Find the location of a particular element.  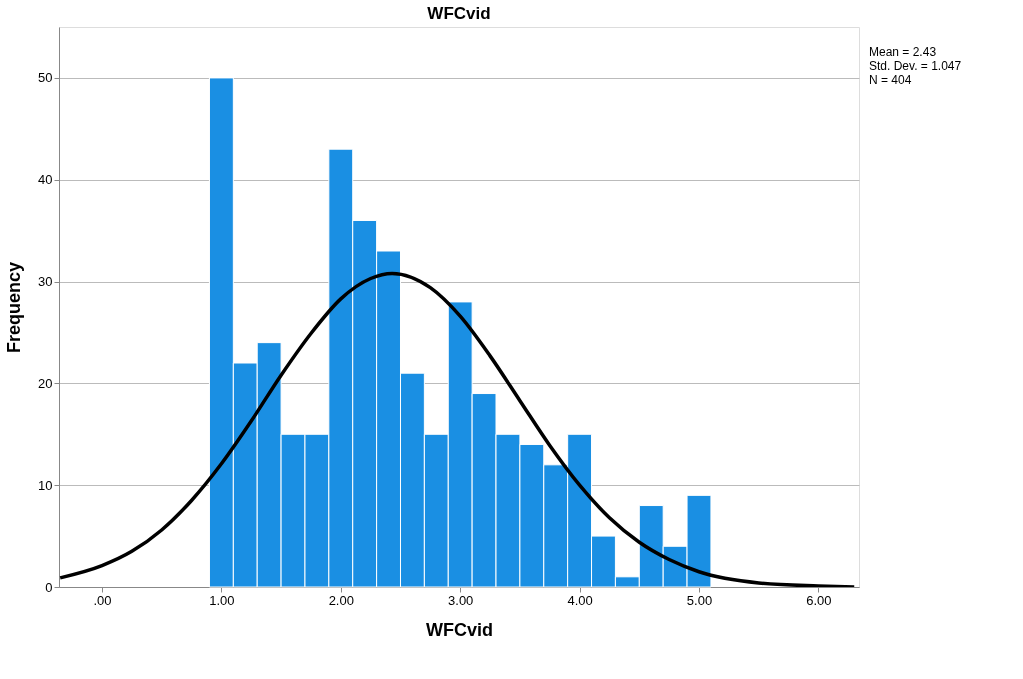

y-tick-label: 20 is located at coordinates (45, 383).